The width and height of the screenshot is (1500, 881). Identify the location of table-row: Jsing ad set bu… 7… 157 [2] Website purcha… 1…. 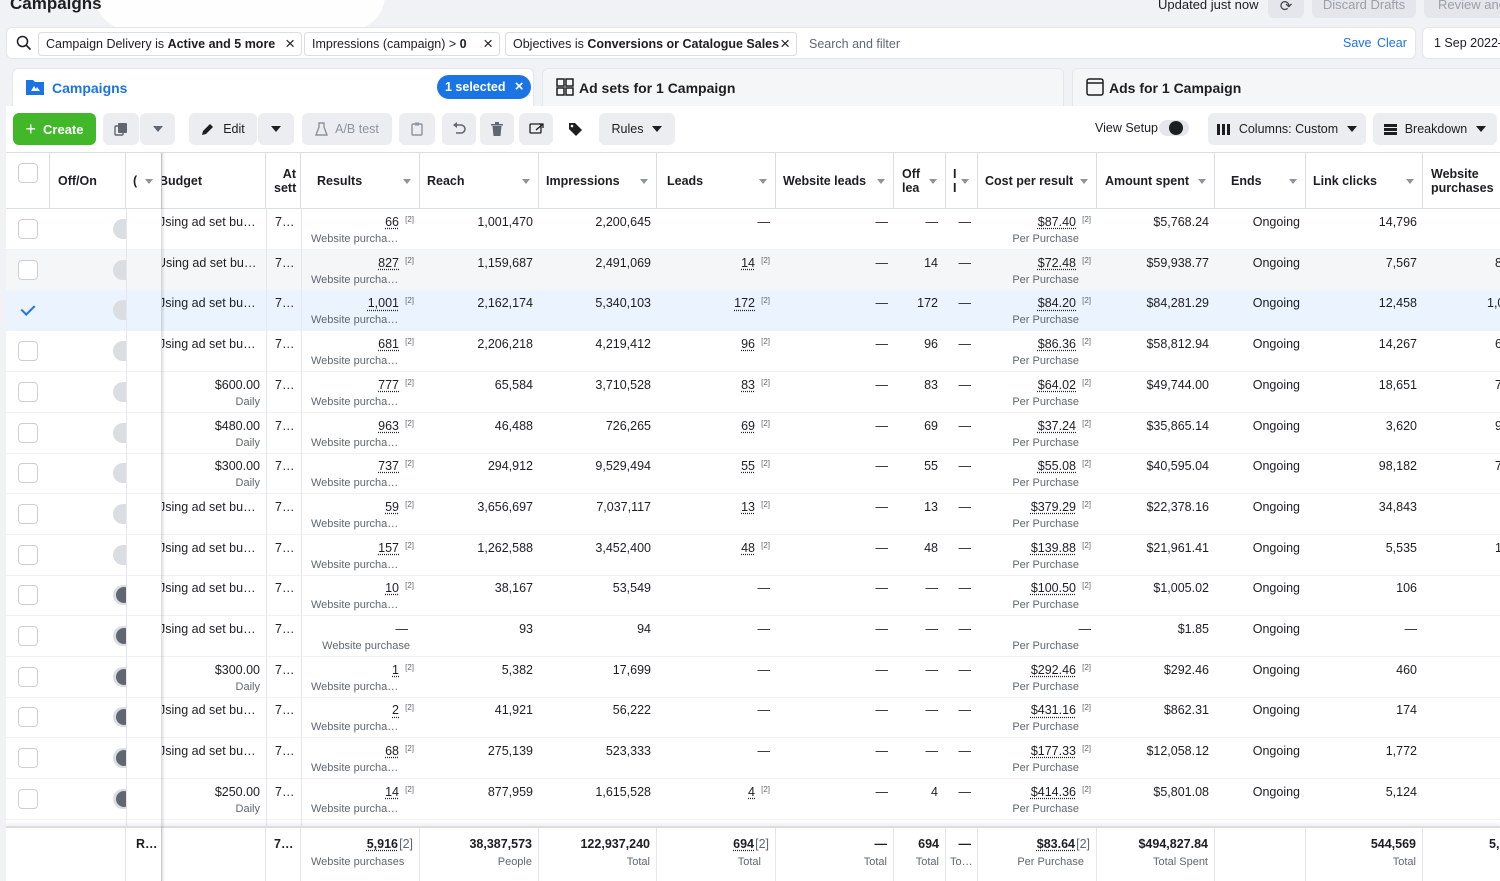
(753, 555).